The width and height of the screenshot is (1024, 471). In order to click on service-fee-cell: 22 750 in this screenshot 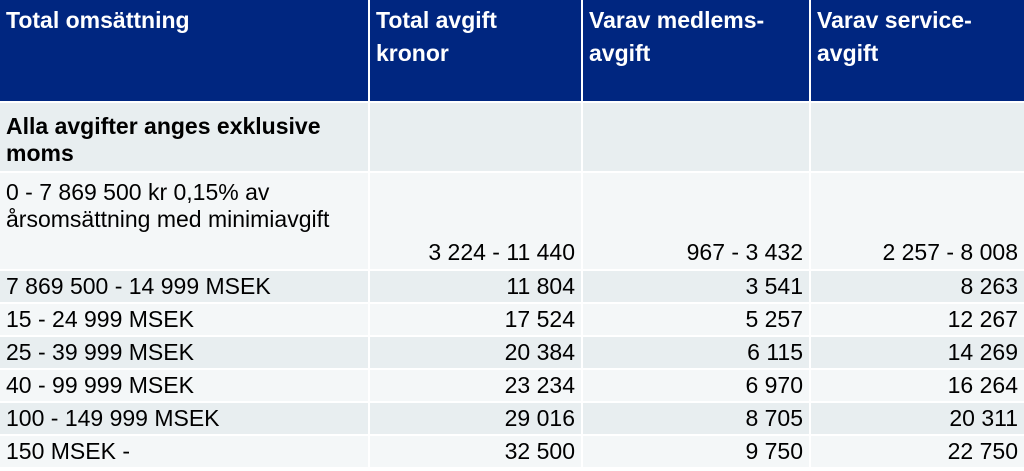, I will do `click(917, 452)`.